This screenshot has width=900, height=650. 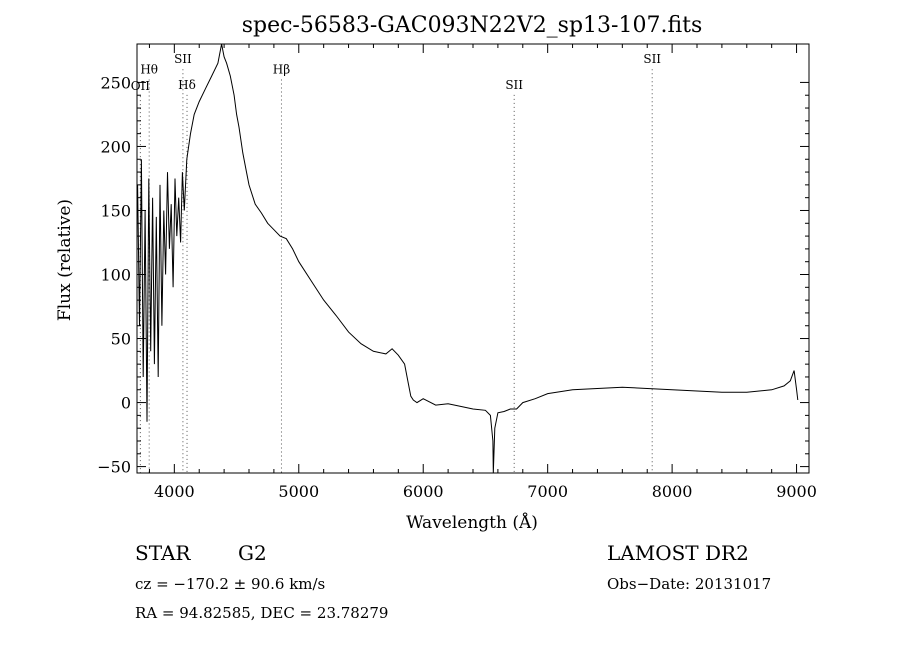 I want to click on chart-title: spec-56583-GAC093N22V2_sp13-107.fits, so click(x=472, y=25).